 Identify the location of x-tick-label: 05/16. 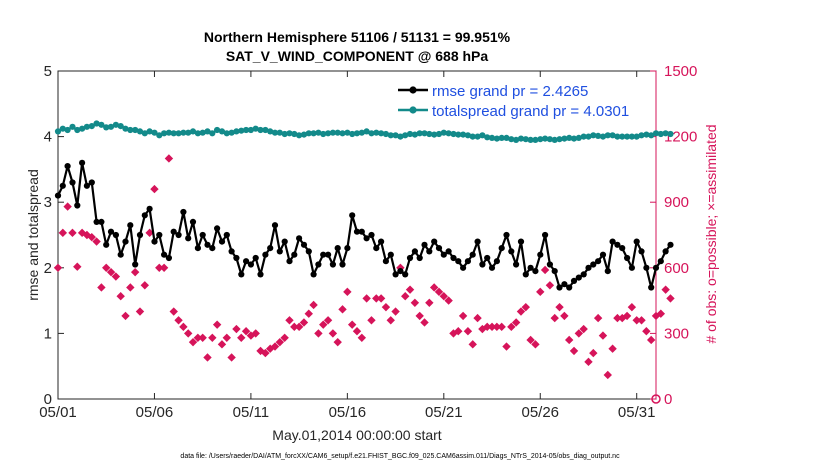
(348, 412).